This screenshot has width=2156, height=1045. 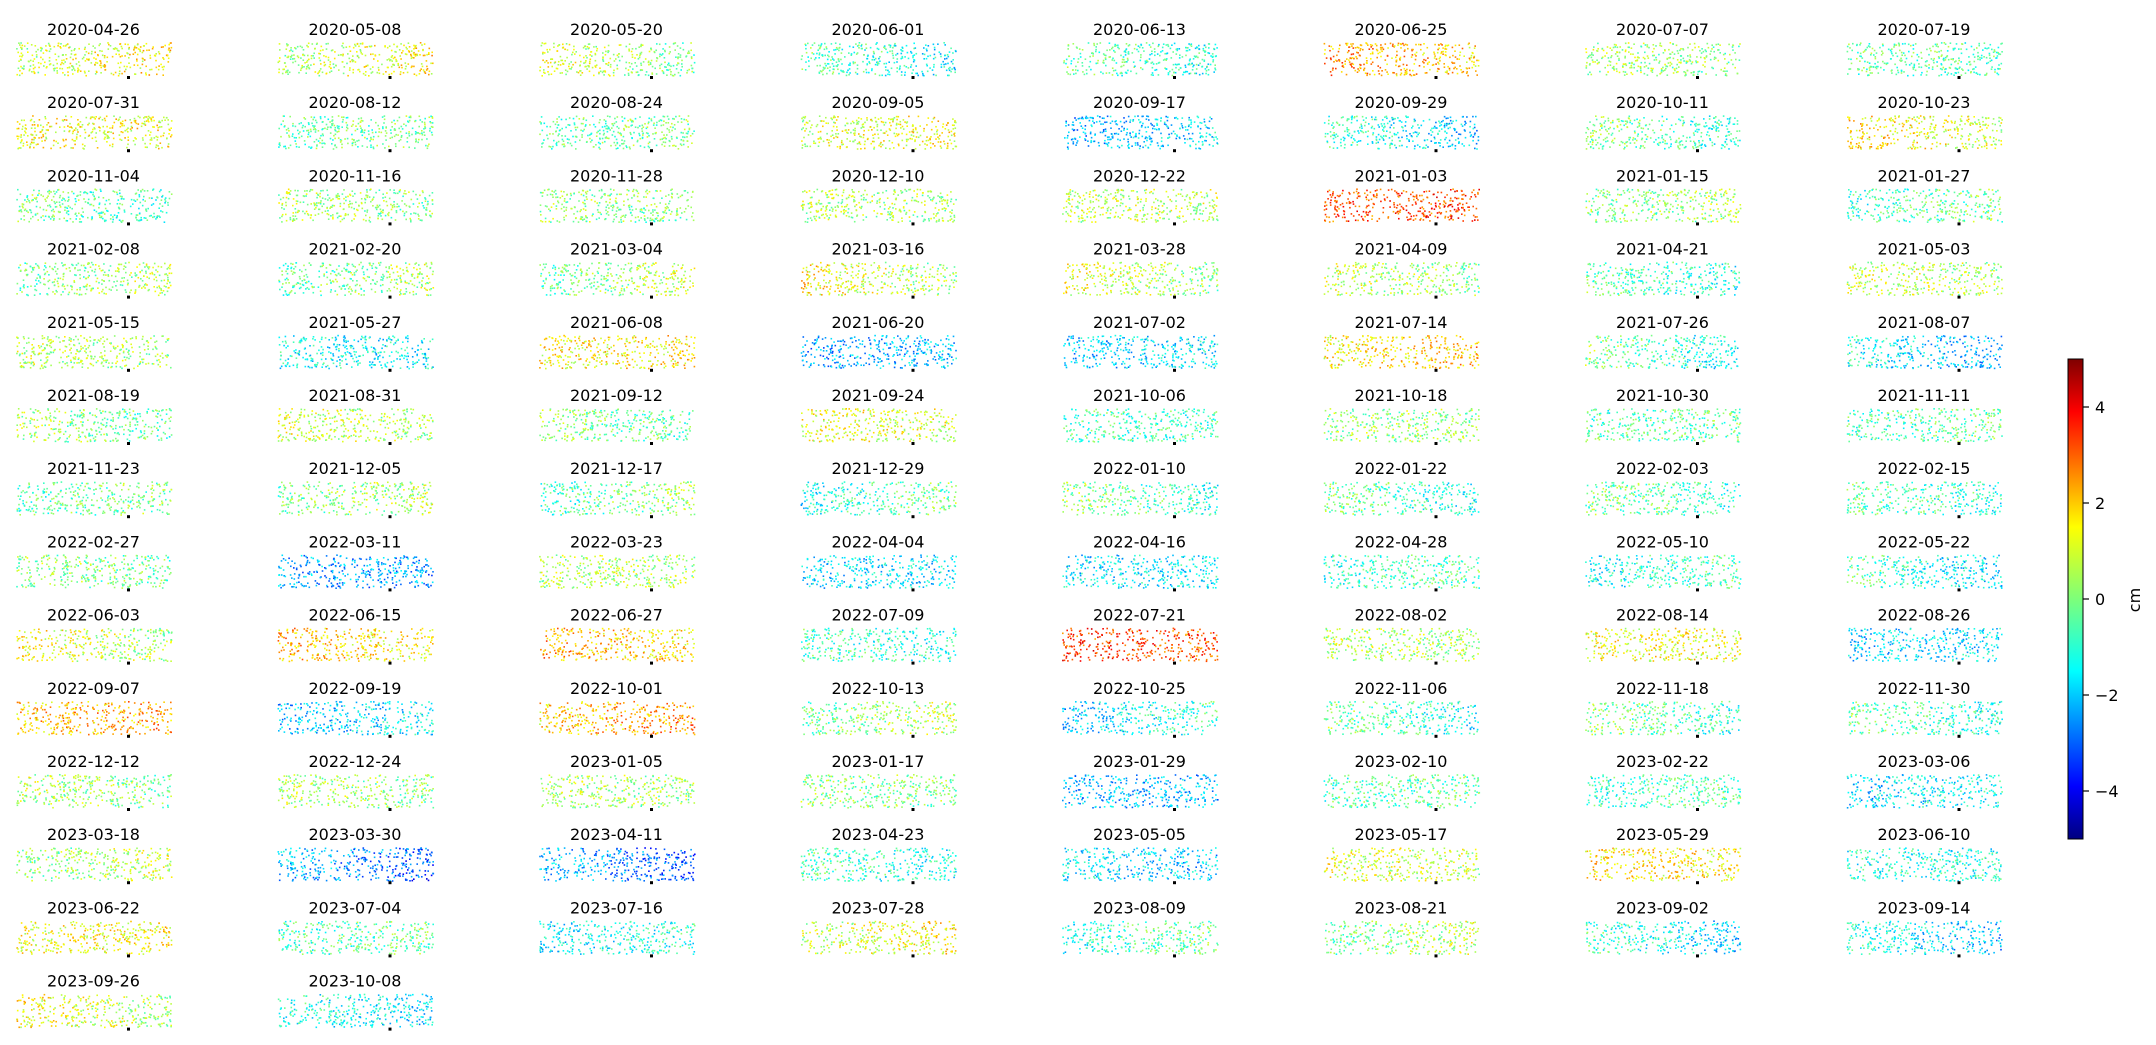 What do you see at coordinates (355, 615) in the screenshot?
I see `panel-title: 2022-06-15` at bounding box center [355, 615].